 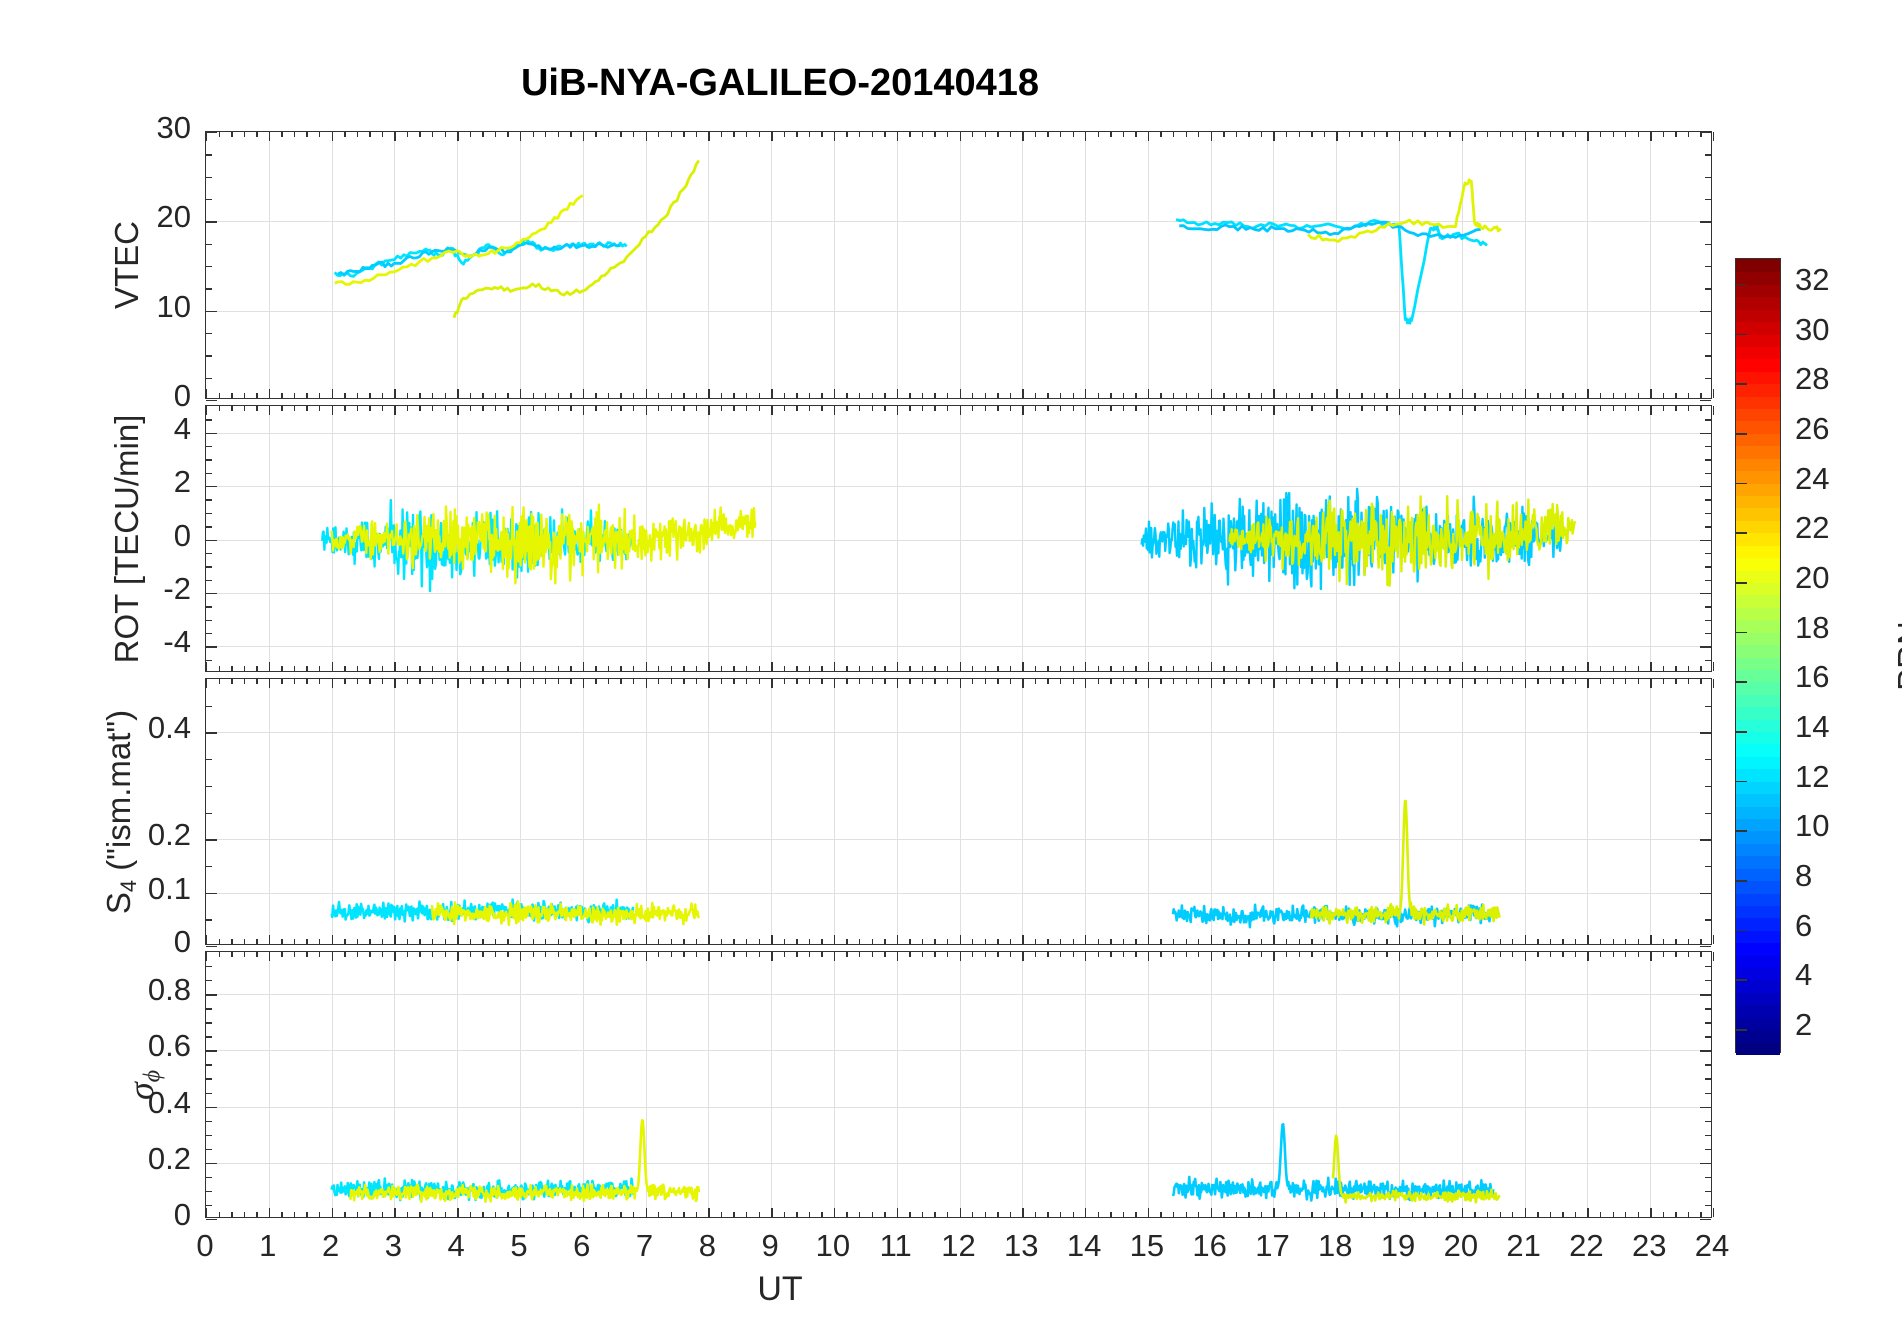 What do you see at coordinates (543, 544) in the screenshot?
I see `data-line` at bounding box center [543, 544].